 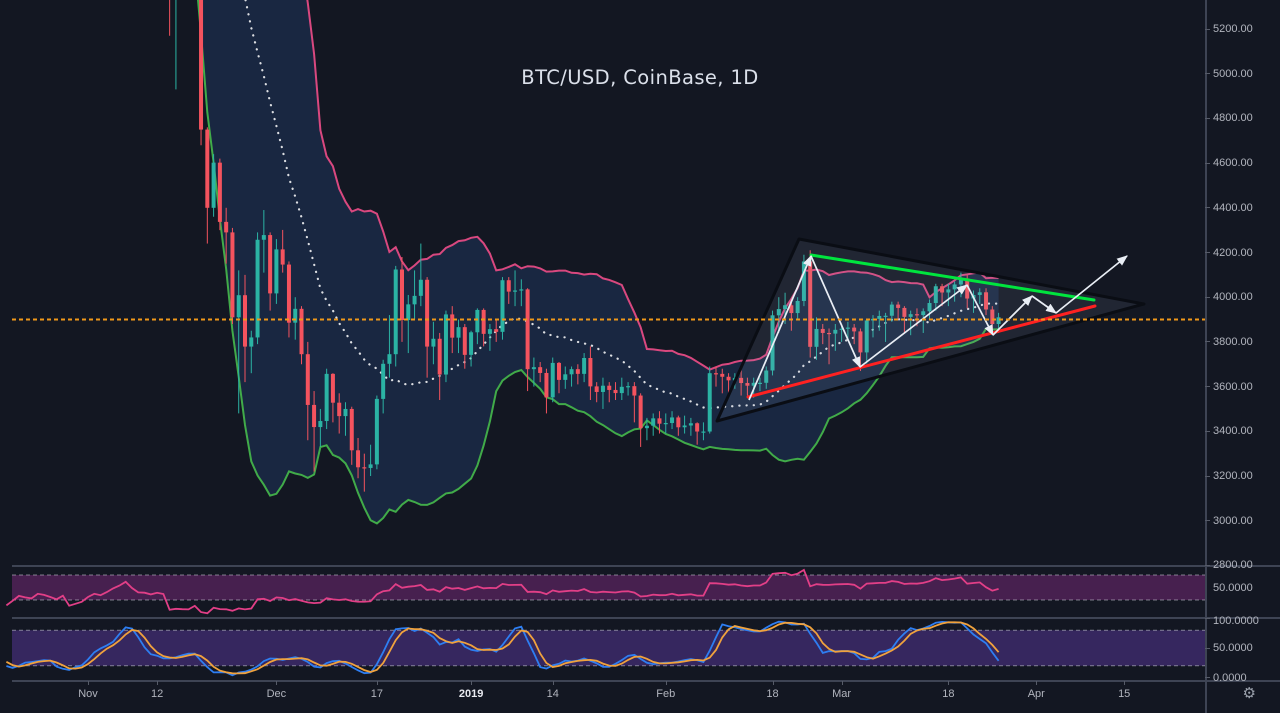 What do you see at coordinates (1233, 520) in the screenshot?
I see `price-axis-label: 3000.00` at bounding box center [1233, 520].